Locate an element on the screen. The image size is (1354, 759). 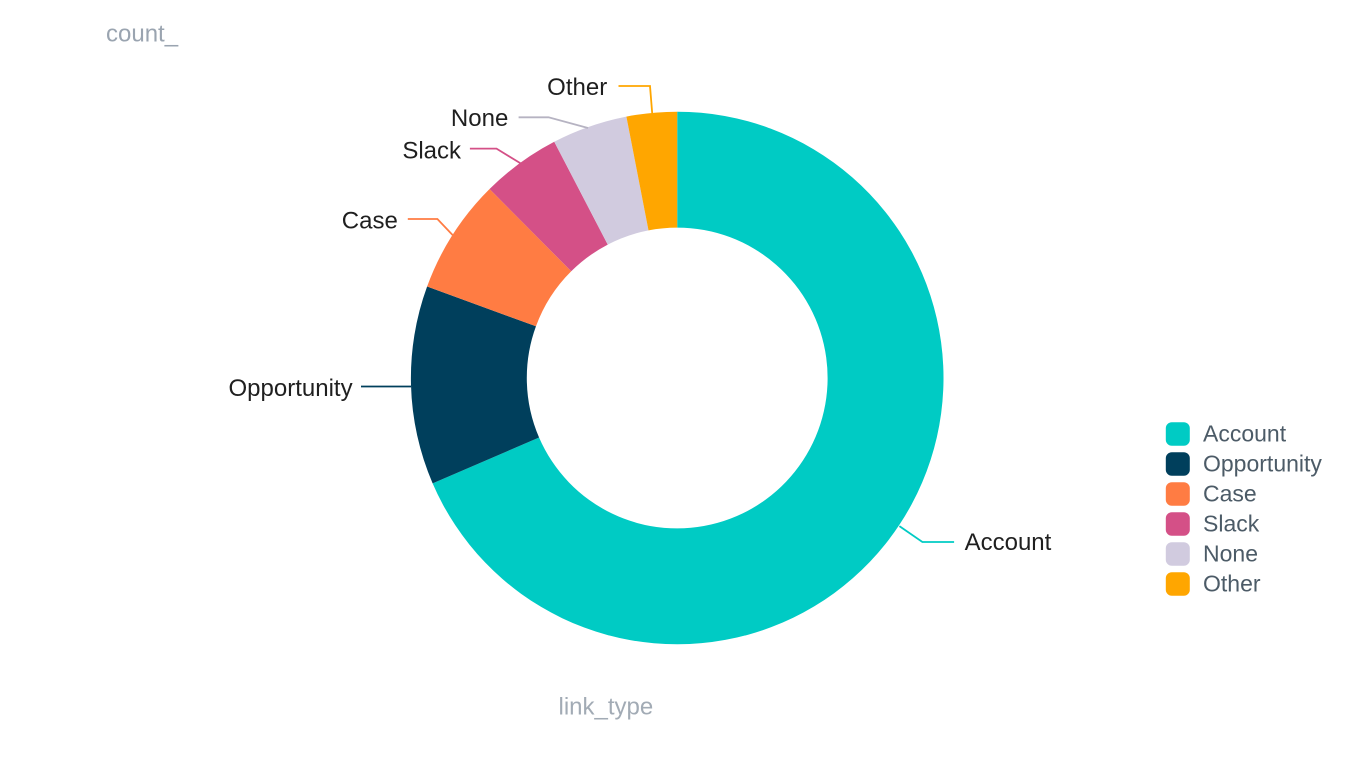
svg-text: link_type is located at coordinates (606, 707).